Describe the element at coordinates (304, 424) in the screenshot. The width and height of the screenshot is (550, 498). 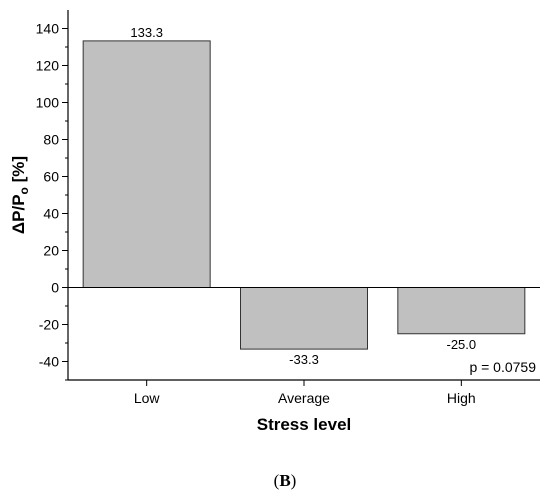
I see `x-axis-title: Stress level` at that location.